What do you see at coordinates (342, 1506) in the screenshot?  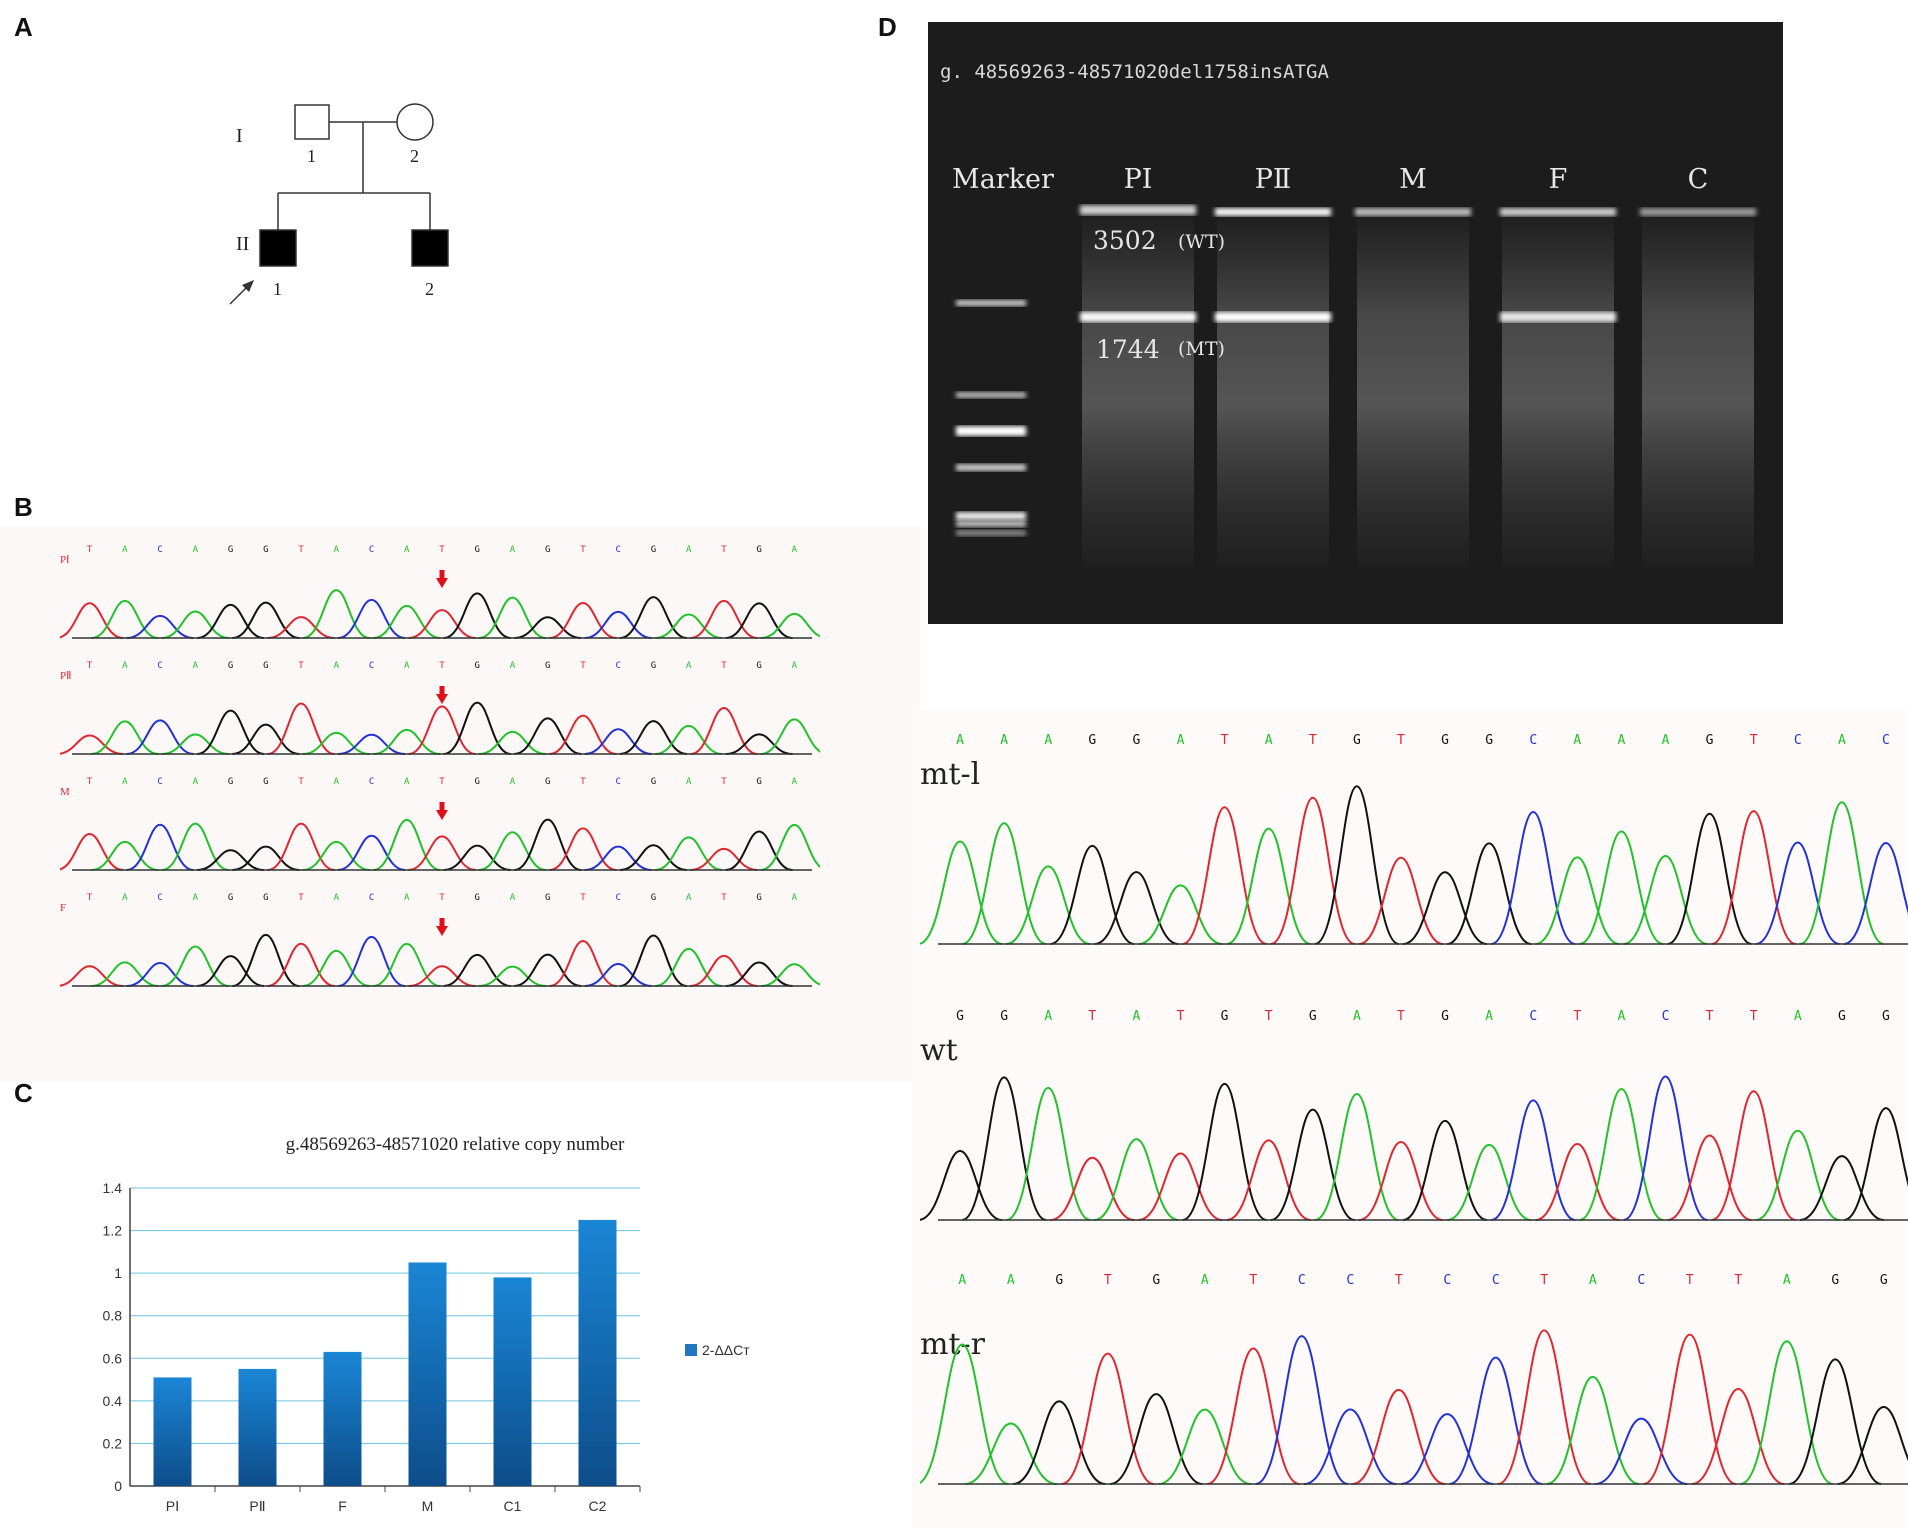 I see `x-tick-label: F` at bounding box center [342, 1506].